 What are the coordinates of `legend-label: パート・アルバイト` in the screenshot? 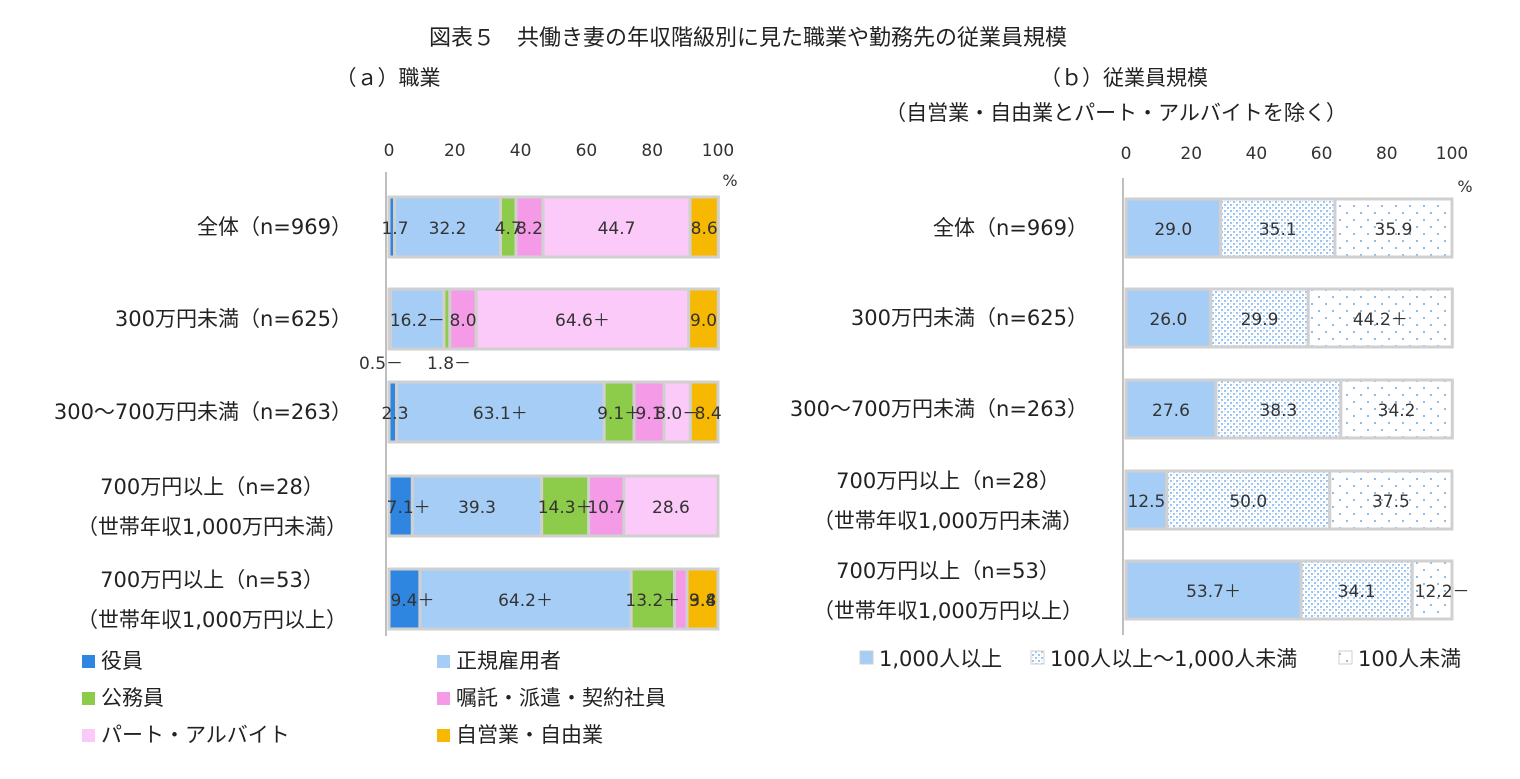 It's located at (195, 735).